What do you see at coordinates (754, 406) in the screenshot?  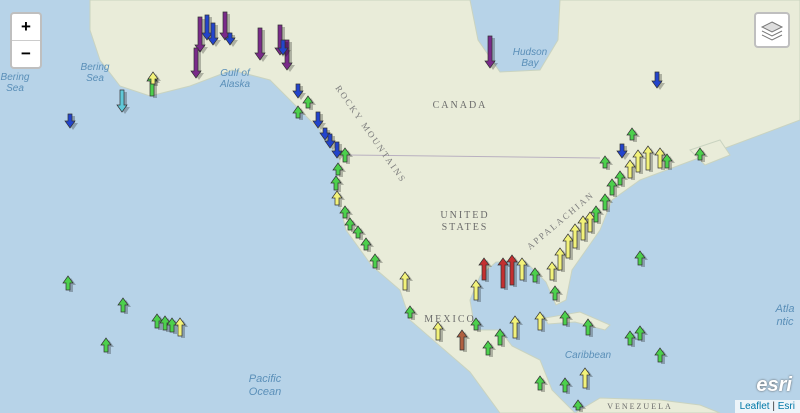 I see `leaflet-link: Leaflet` at bounding box center [754, 406].